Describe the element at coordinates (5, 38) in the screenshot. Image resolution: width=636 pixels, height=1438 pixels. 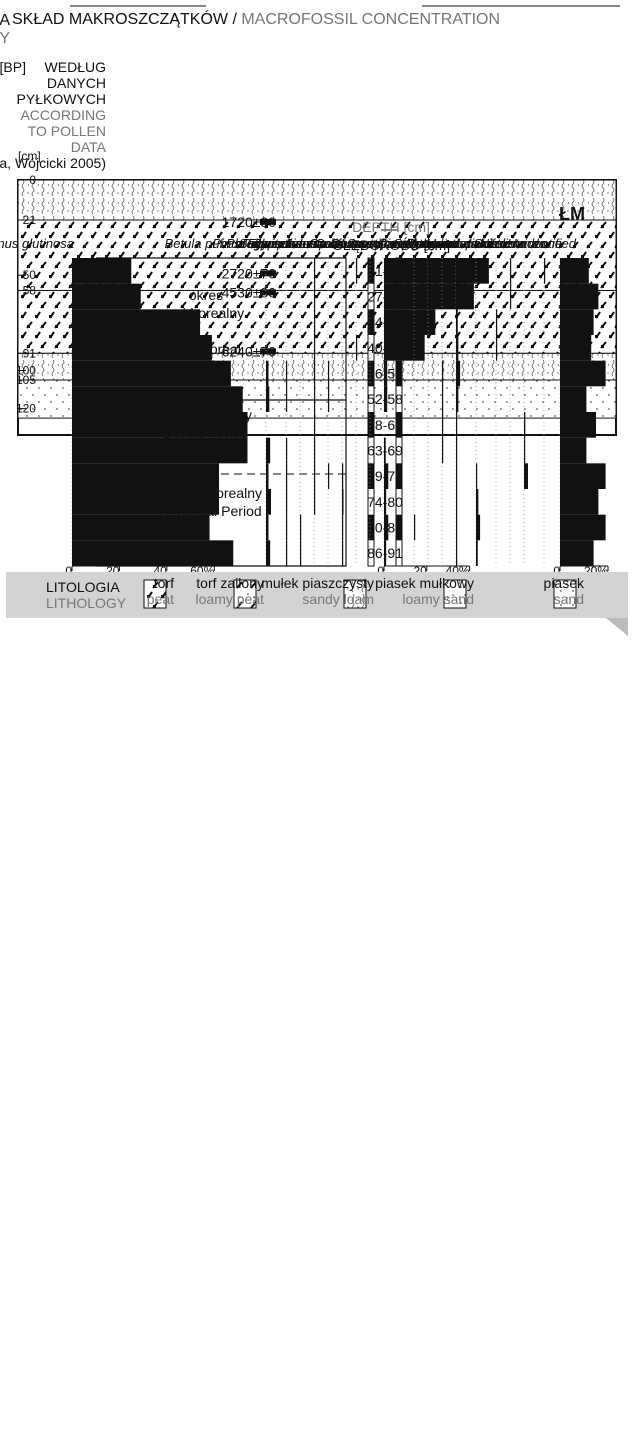
I see `chrono-en: CHRONOSTRATIGRAPHY` at that location.